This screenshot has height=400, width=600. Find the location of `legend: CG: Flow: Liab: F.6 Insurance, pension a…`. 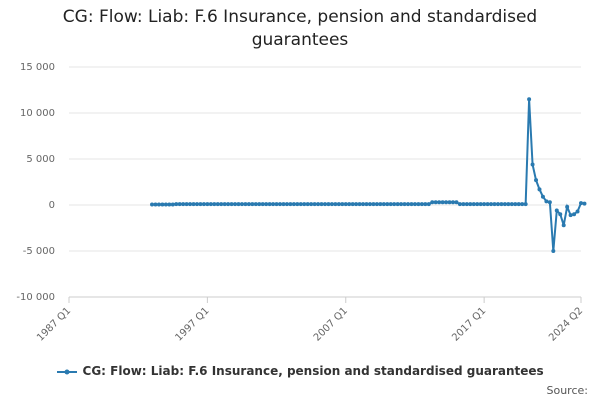

legend: CG: Flow: Liab: F.6 Insurance, pension a… is located at coordinates (300, 371).